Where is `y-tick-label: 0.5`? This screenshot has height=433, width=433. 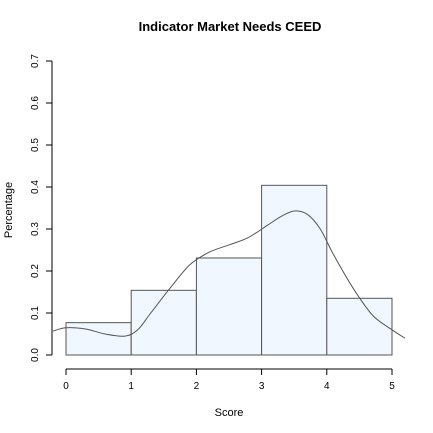
y-tick-label: 0.5 is located at coordinates (35, 145).